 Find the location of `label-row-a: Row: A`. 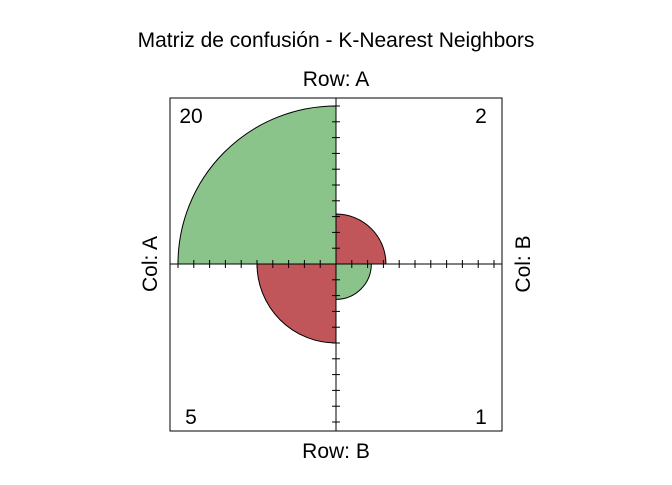

label-row-a: Row: A is located at coordinates (336, 79).